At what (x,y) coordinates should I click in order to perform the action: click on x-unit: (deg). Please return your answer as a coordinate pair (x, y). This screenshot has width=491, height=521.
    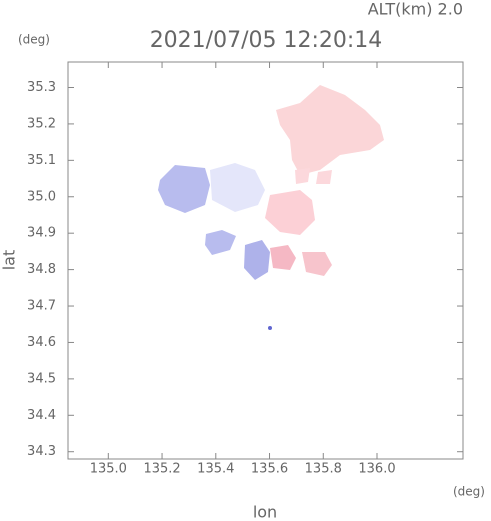
    Looking at the image, I should click on (469, 492).